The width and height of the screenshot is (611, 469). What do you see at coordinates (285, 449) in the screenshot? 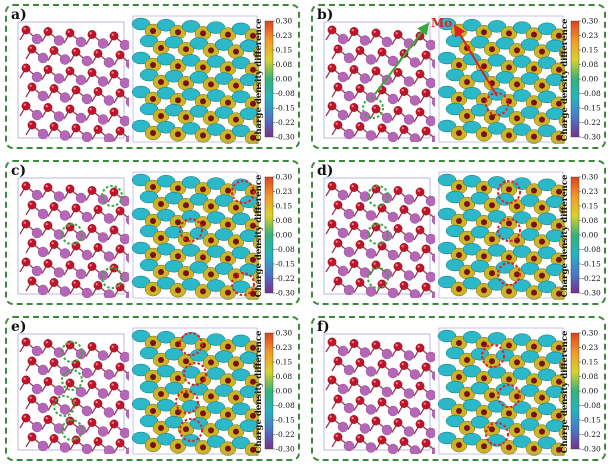
I see `colorbar-tick-label: -0.30` at bounding box center [285, 449].